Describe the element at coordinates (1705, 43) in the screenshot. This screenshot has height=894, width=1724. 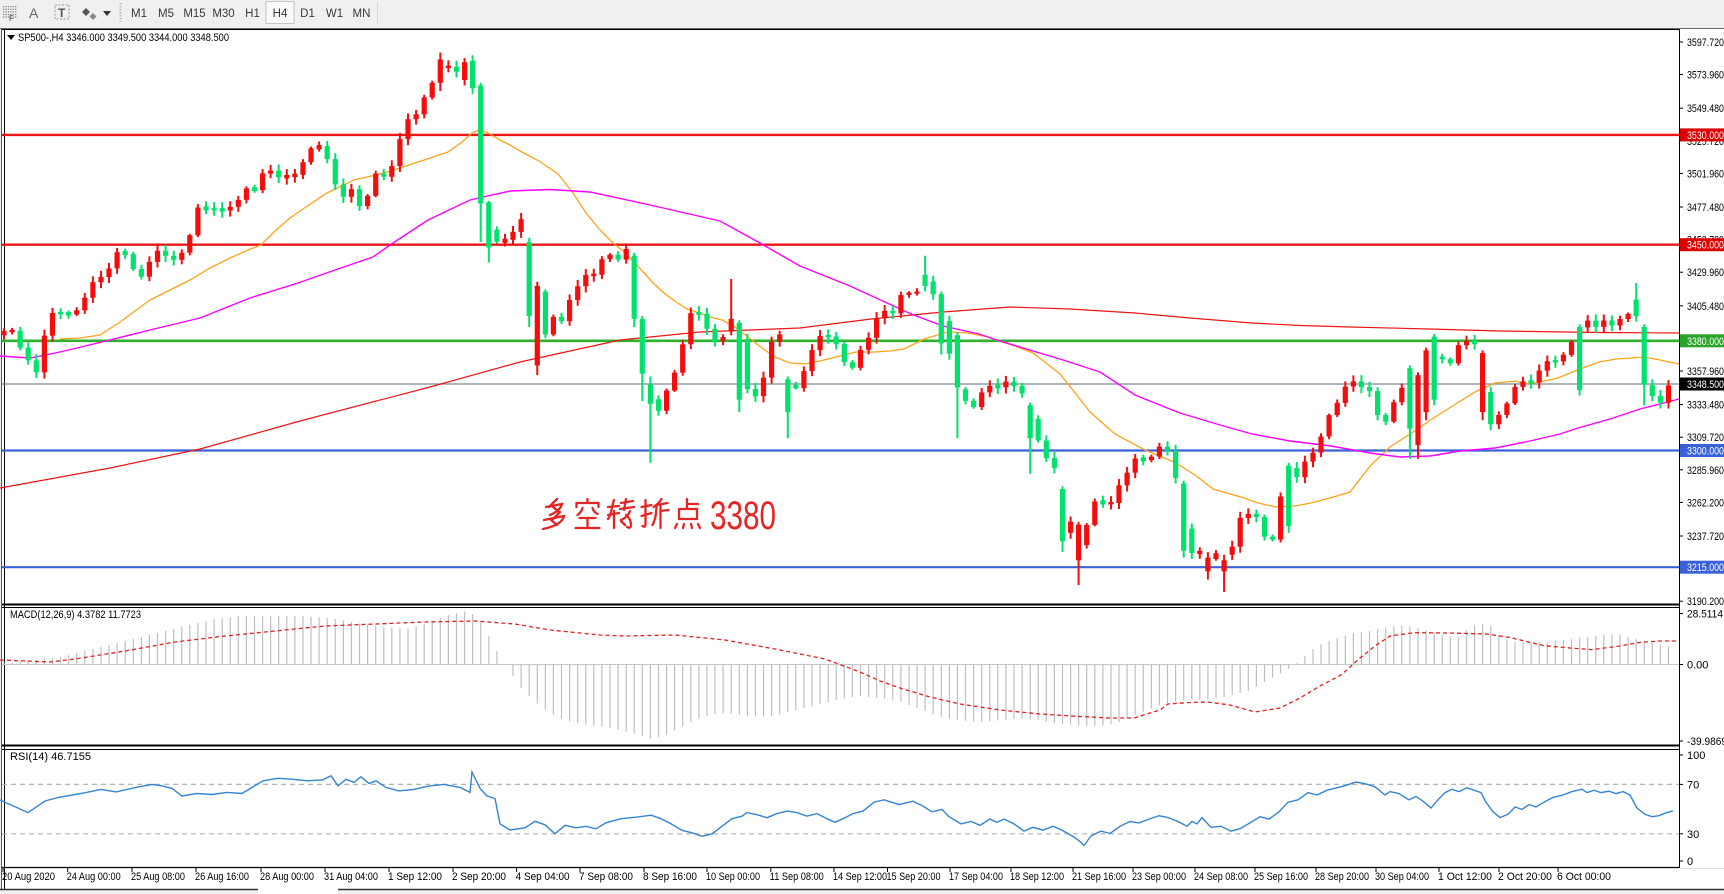
I see `svg-text: 3597.720` at that location.